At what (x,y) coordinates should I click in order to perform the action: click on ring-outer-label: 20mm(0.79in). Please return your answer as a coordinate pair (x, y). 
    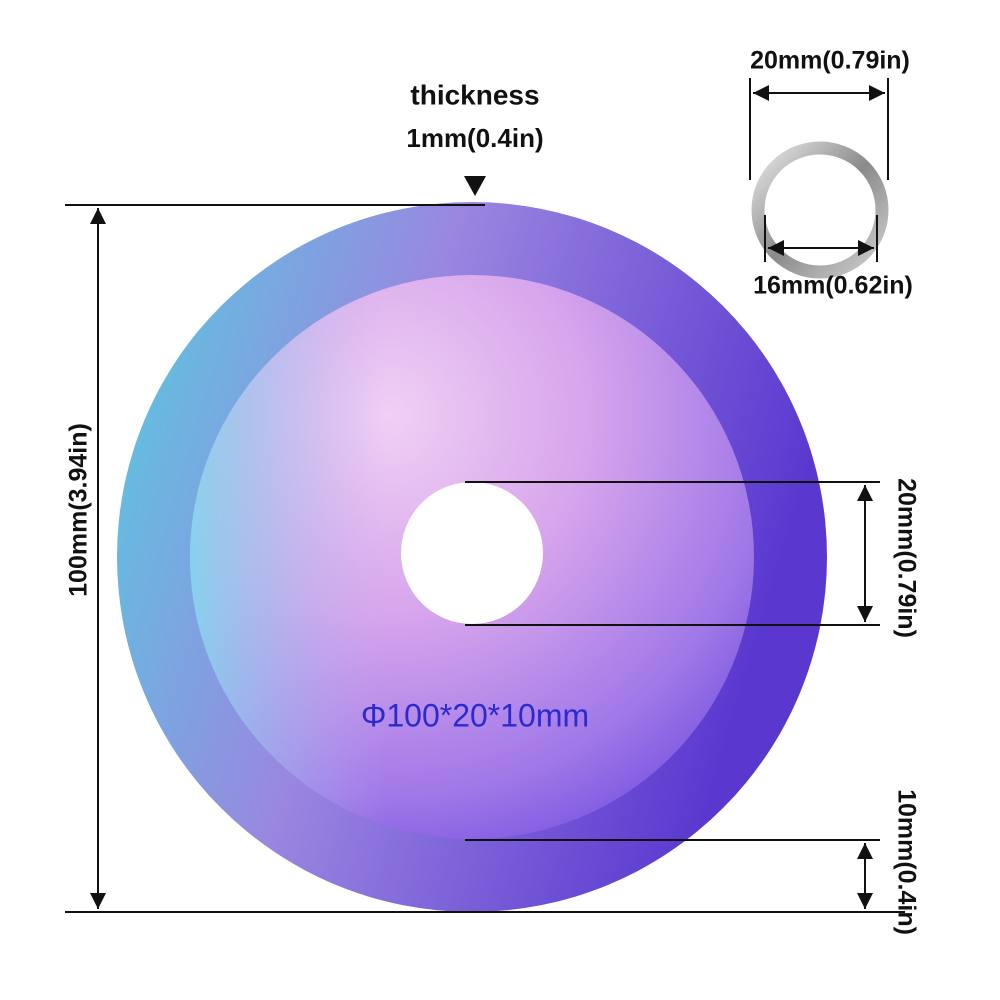
    Looking at the image, I should click on (830, 61).